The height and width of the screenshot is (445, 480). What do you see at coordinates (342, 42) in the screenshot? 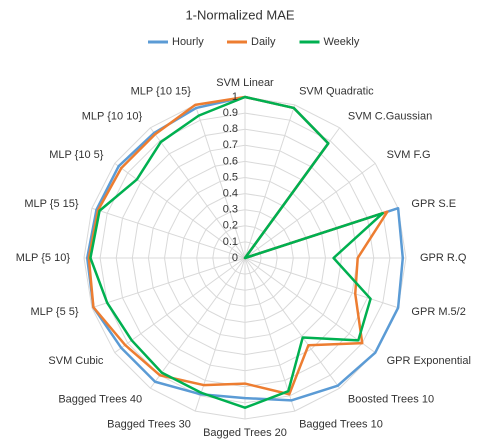
I see `legend-label: Weekly` at bounding box center [342, 42].